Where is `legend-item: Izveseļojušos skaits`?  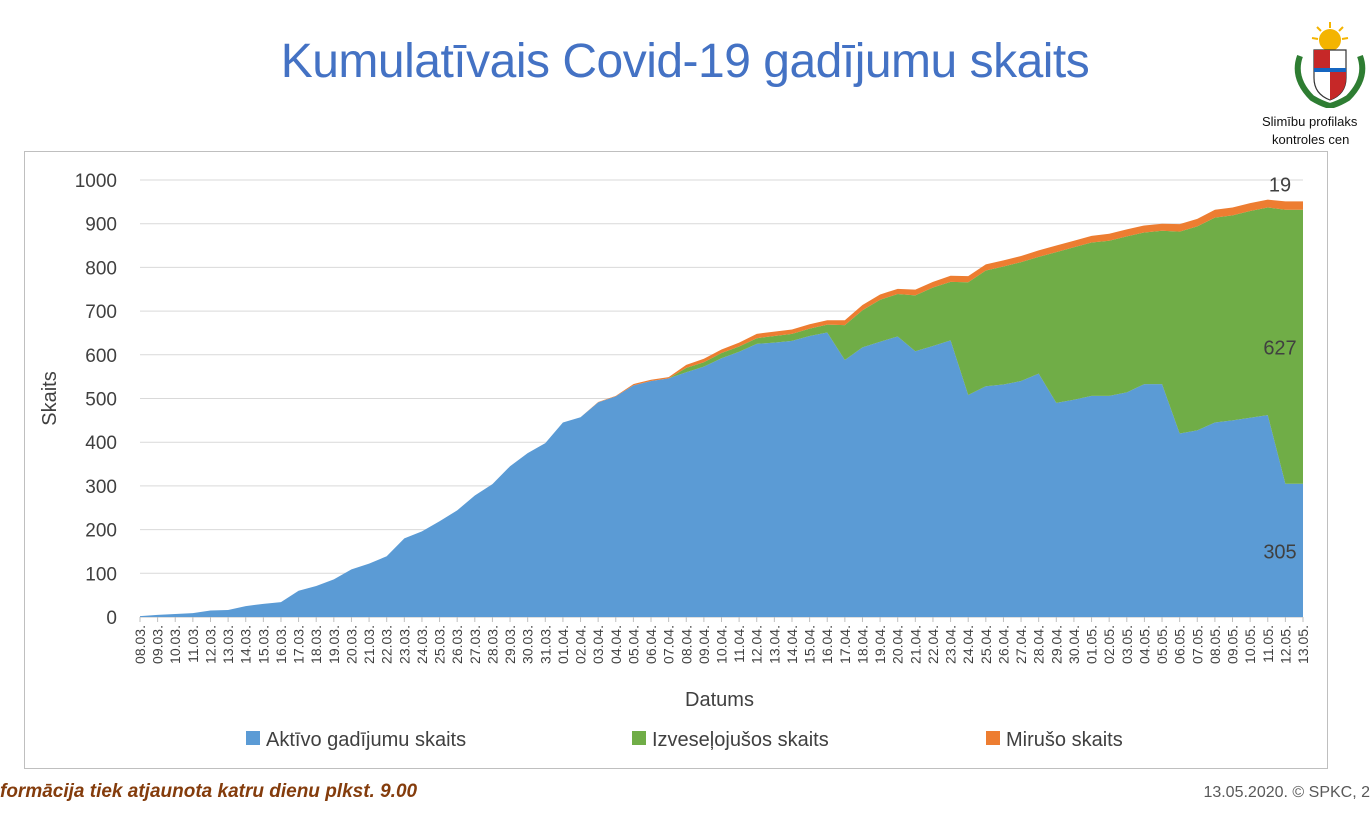 legend-item: Izveseļojušos skaits is located at coordinates (730, 740).